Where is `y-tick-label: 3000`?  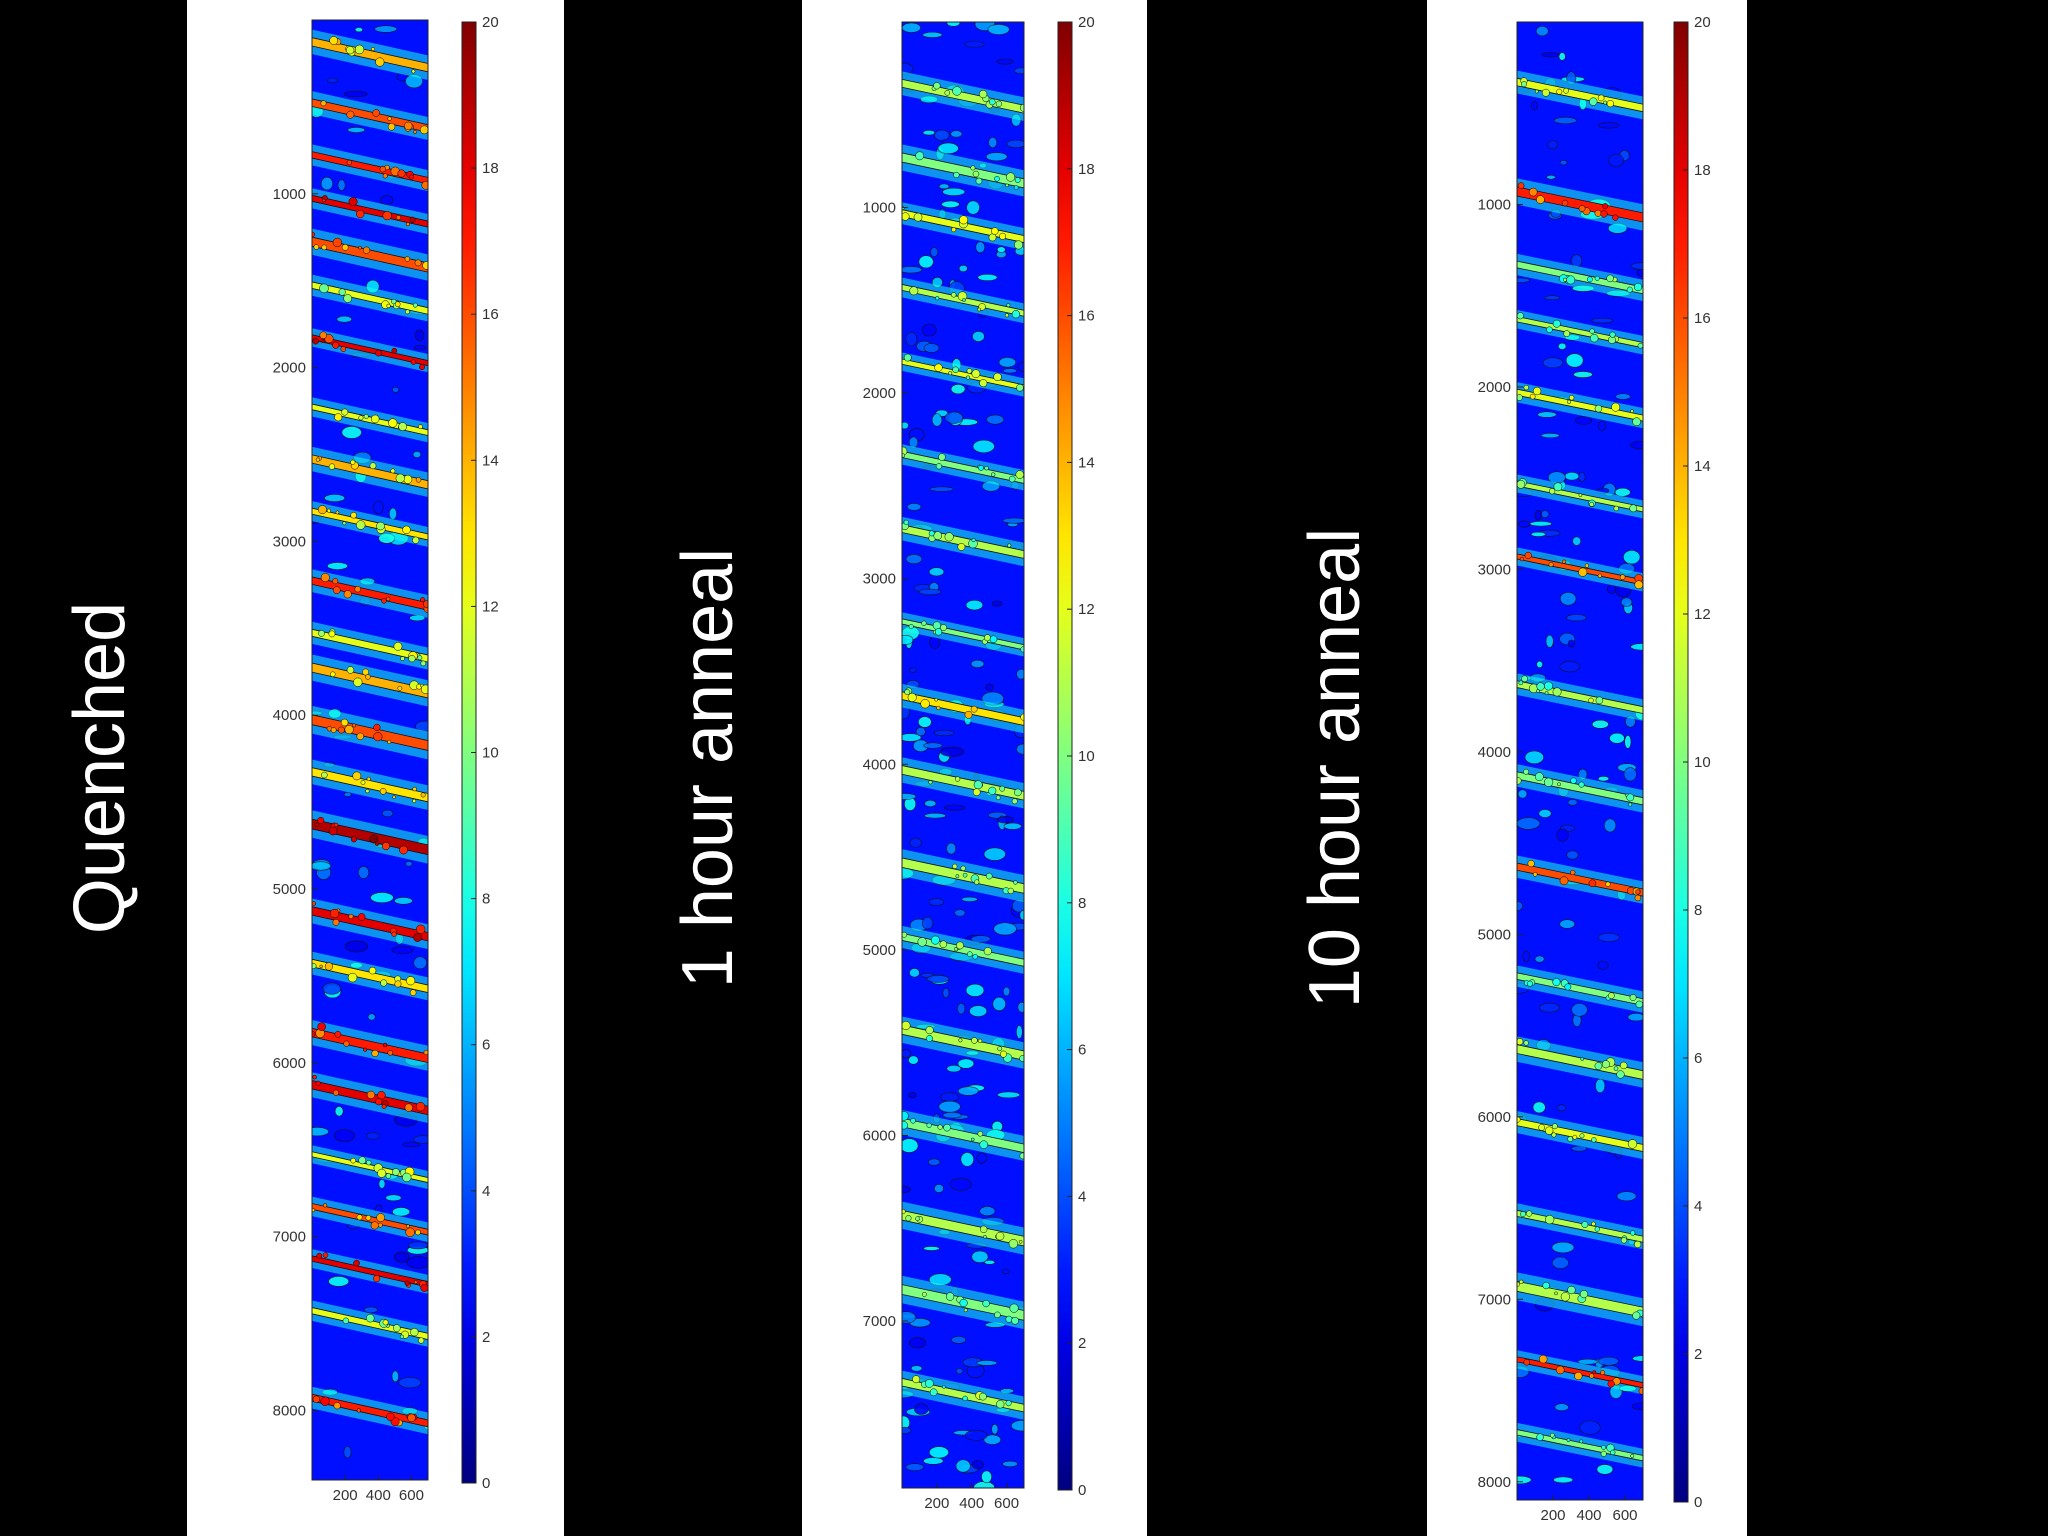 y-tick-label: 3000 is located at coordinates (1494, 569).